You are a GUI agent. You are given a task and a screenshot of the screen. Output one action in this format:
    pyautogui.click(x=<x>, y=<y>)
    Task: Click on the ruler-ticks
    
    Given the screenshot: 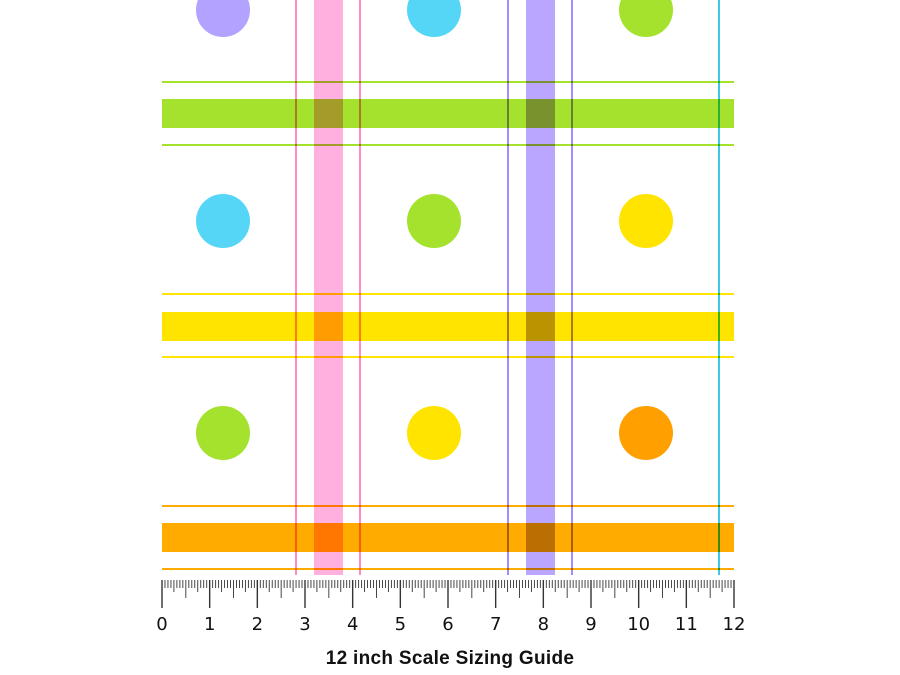 What is the action you would take?
    pyautogui.click(x=448, y=594)
    